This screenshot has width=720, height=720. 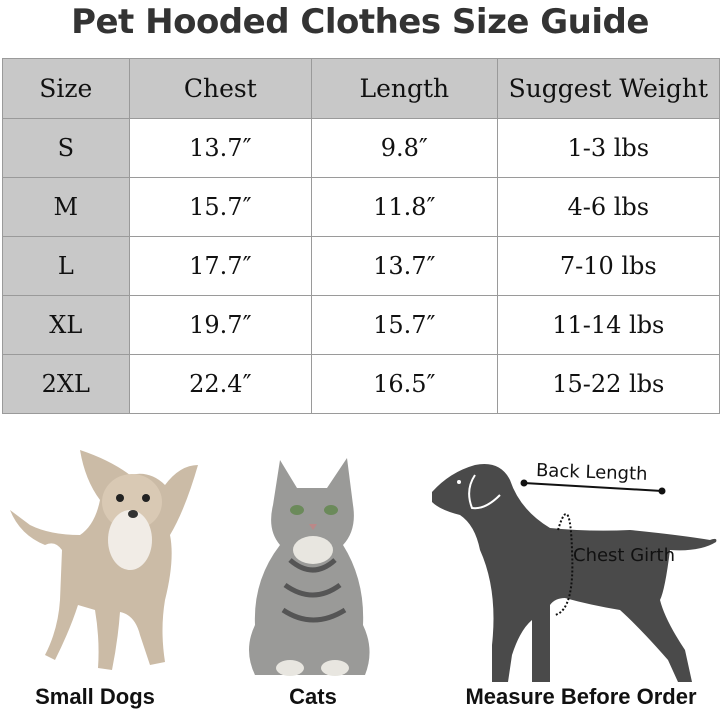 What do you see at coordinates (66, 384) in the screenshot?
I see `cell-size: 2XL` at bounding box center [66, 384].